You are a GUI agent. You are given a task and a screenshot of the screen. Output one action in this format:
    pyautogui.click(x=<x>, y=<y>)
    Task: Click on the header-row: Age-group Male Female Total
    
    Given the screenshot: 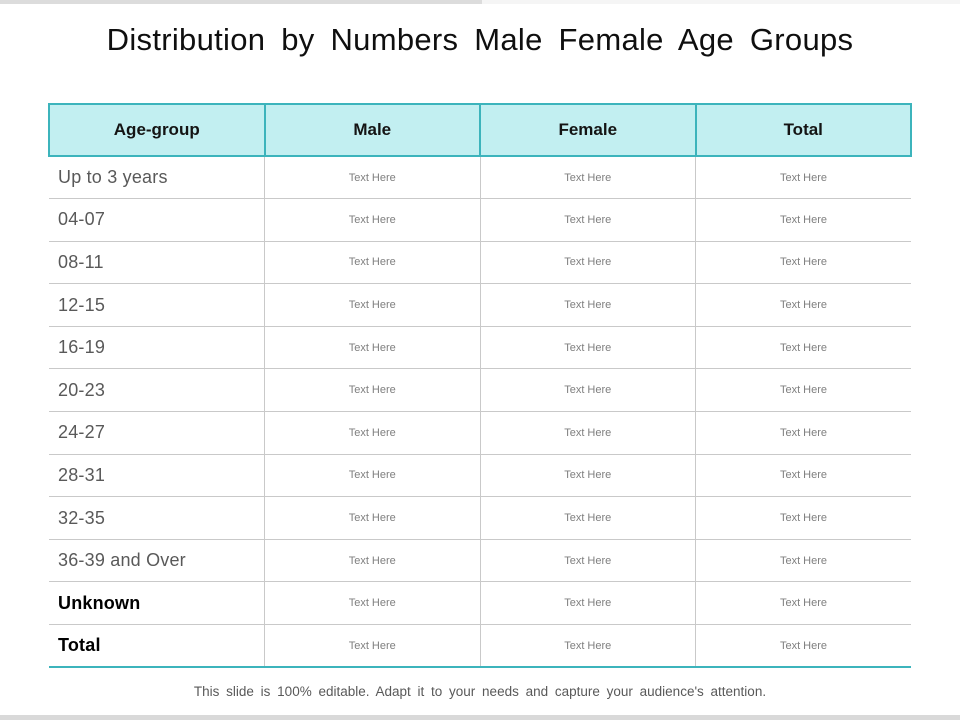 What is the action you would take?
    pyautogui.click(x=480, y=130)
    